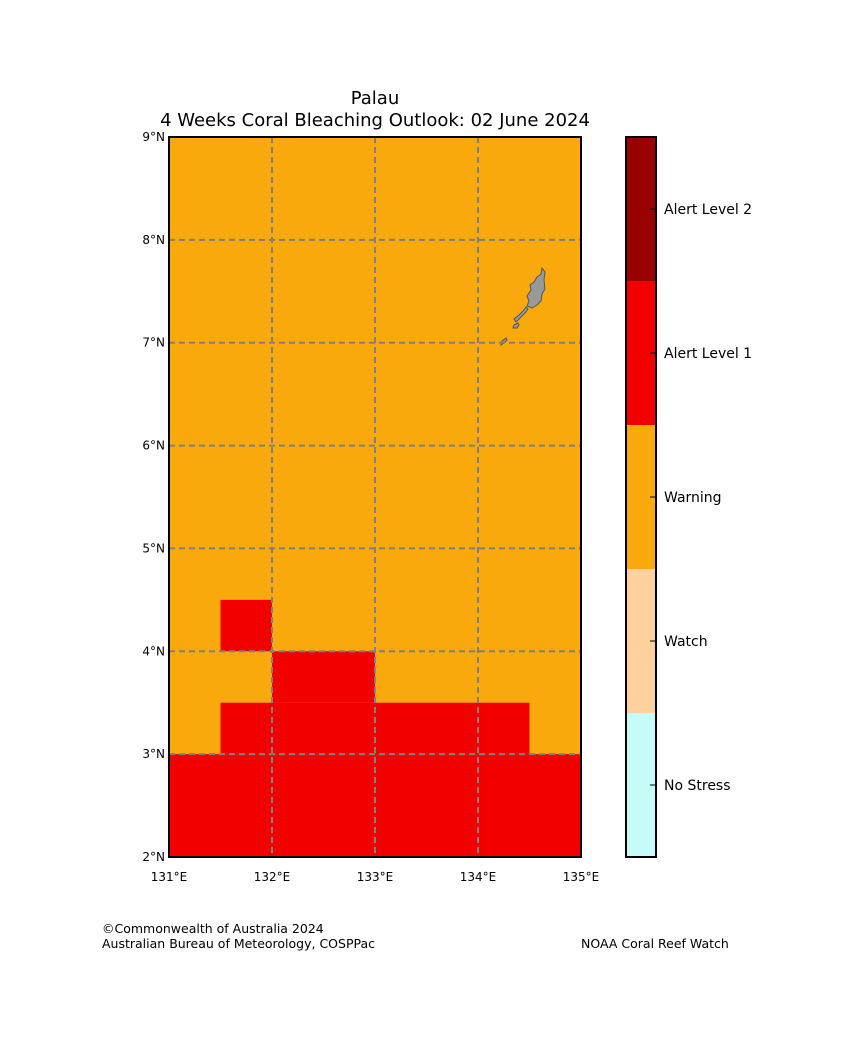  Describe the element at coordinates (708, 210) in the screenshot. I see `legend-label-alert-level-2: Alert Level 2` at that location.